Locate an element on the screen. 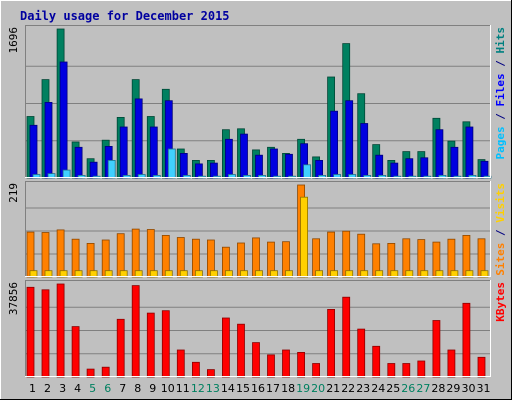 This screenshot has width=512, height=400. x-tick-label-day-2: 2 is located at coordinates (47, 388).